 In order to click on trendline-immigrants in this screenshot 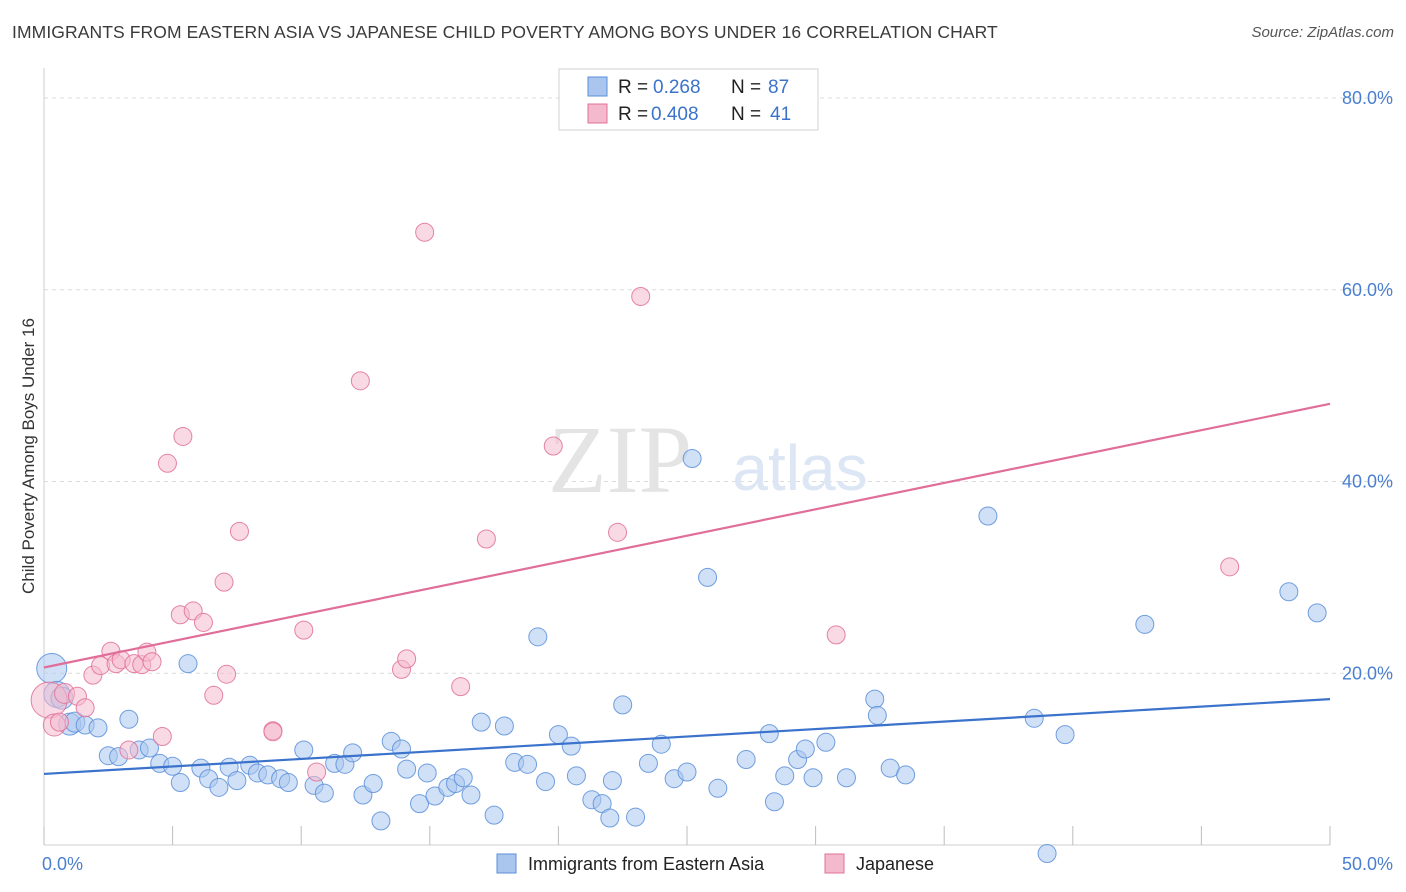, I will do `click(687, 737)`.